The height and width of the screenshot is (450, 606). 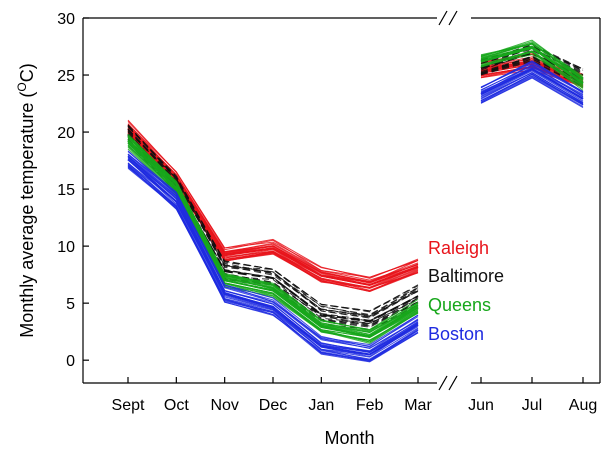 What do you see at coordinates (66, 247) in the screenshot?
I see `y-tick-label: 10` at bounding box center [66, 247].